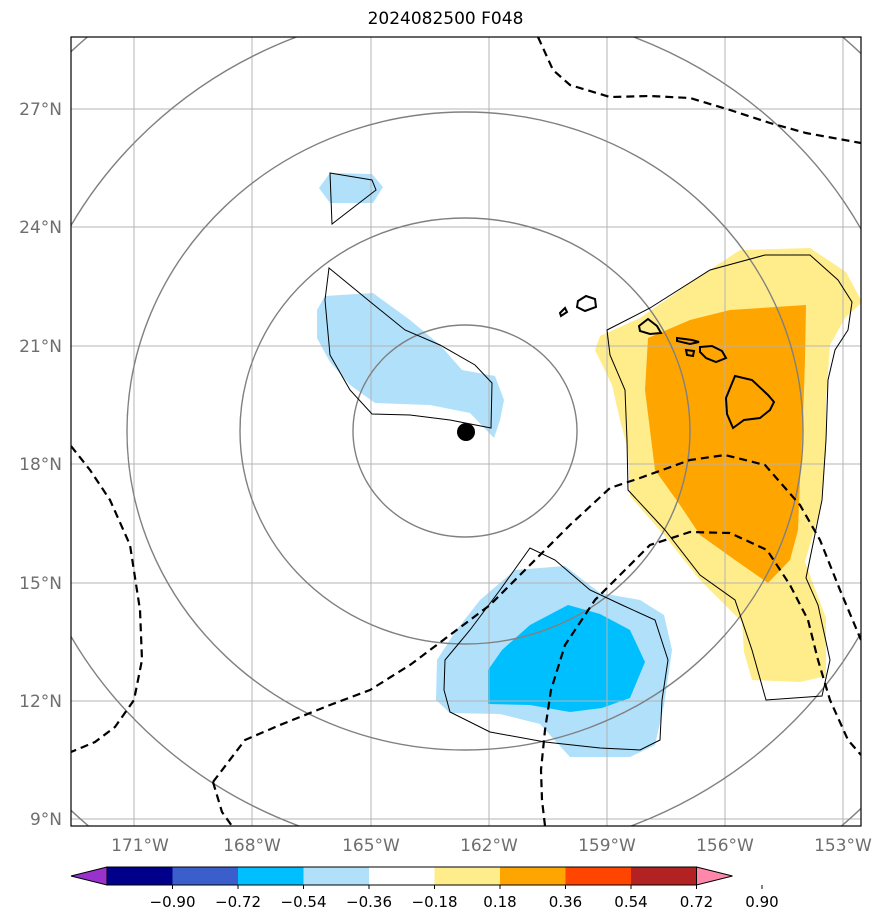 The width and height of the screenshot is (891, 924). I want to click on lat-label: 27°N, so click(40, 110).